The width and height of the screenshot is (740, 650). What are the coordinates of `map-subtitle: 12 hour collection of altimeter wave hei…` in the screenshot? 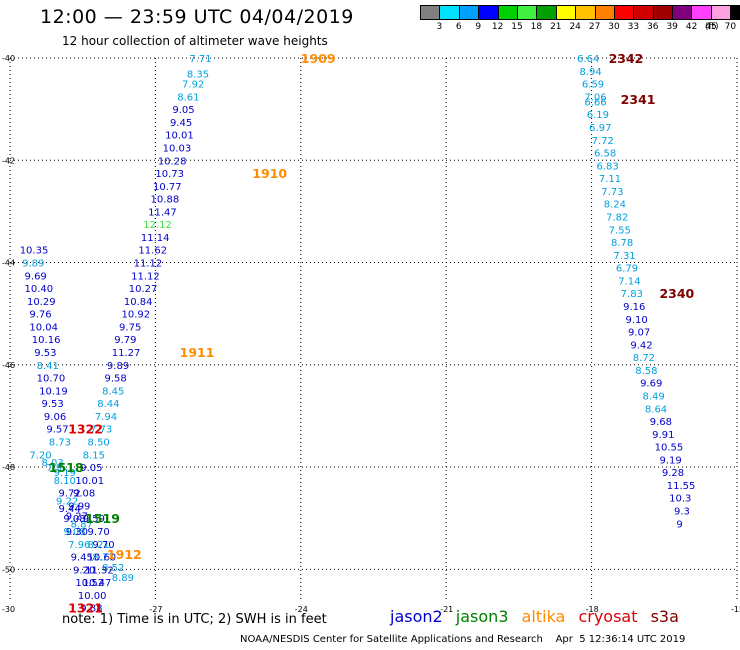 It's located at (195, 41).